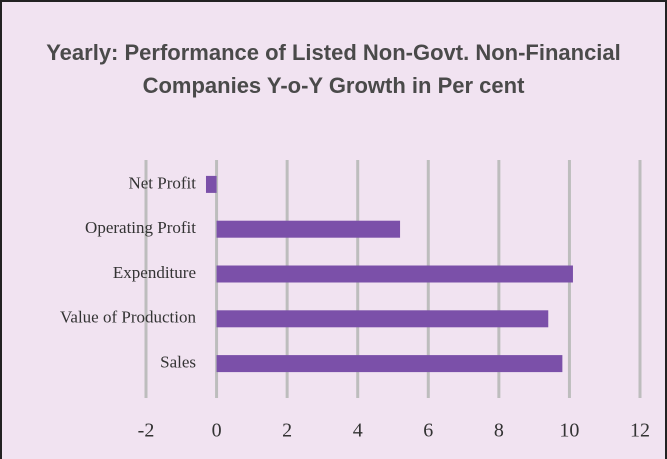 The height and width of the screenshot is (459, 667). What do you see at coordinates (146, 431) in the screenshot?
I see `x-tick-label: -2` at bounding box center [146, 431].